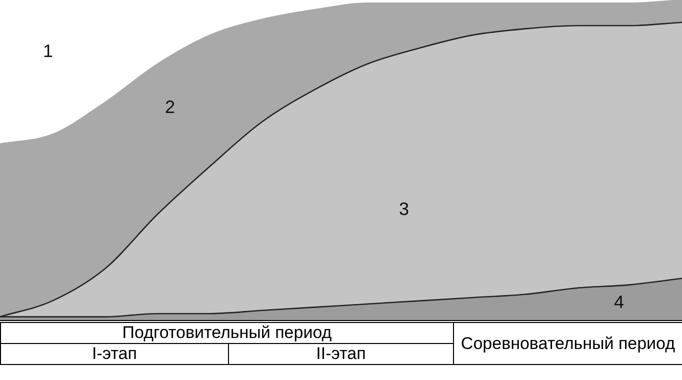 The width and height of the screenshot is (682, 380). I want to click on annotation: 3, so click(404, 208).